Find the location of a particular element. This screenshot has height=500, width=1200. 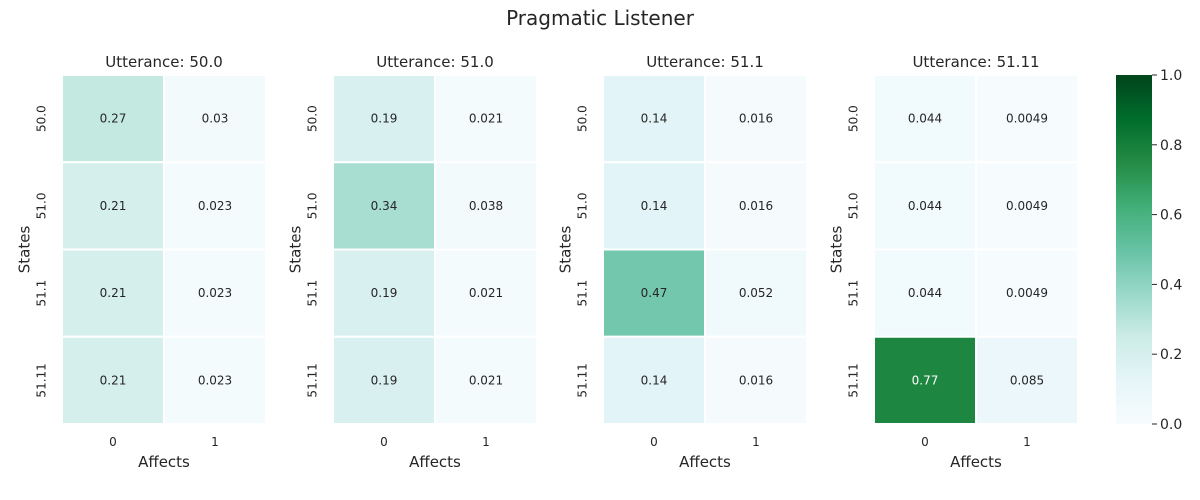

colorbar-tick-label: 0.8 is located at coordinates (1171, 146).